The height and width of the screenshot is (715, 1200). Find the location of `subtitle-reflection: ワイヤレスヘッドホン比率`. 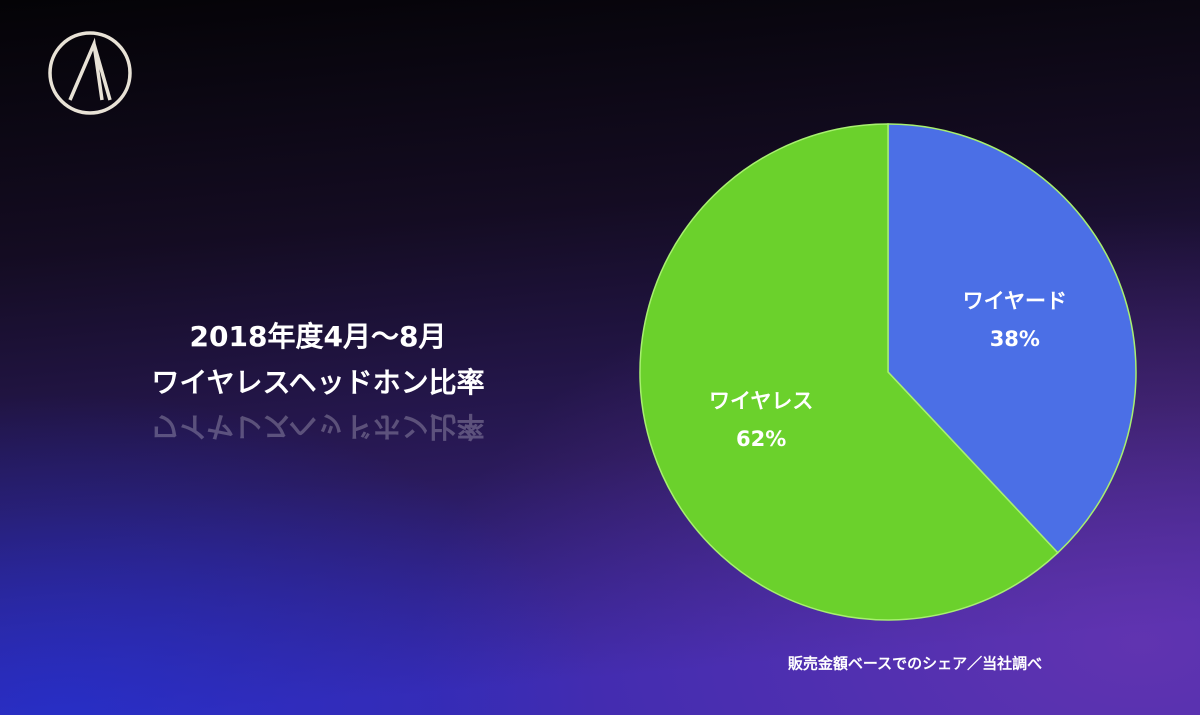

subtitle-reflection: ワイヤレスヘッドホン比率 is located at coordinates (317, 426).